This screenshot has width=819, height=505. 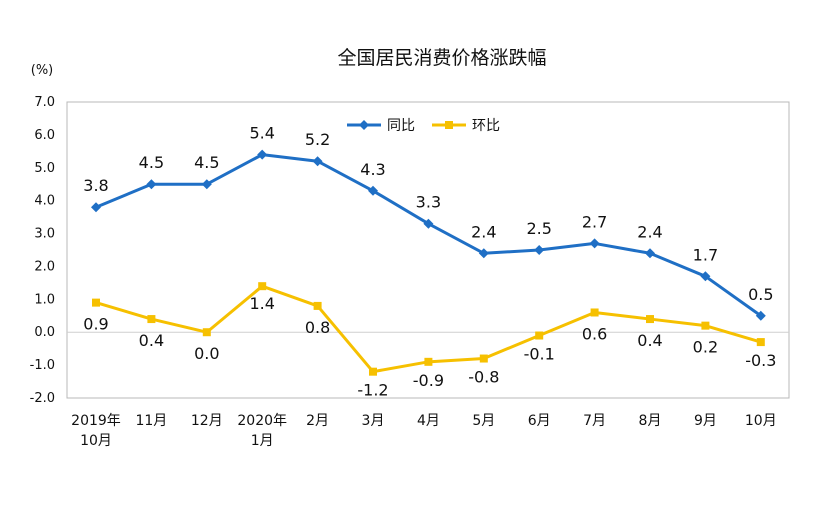 What do you see at coordinates (44, 102) in the screenshot?
I see `y-tick-label: 7.0` at bounding box center [44, 102].